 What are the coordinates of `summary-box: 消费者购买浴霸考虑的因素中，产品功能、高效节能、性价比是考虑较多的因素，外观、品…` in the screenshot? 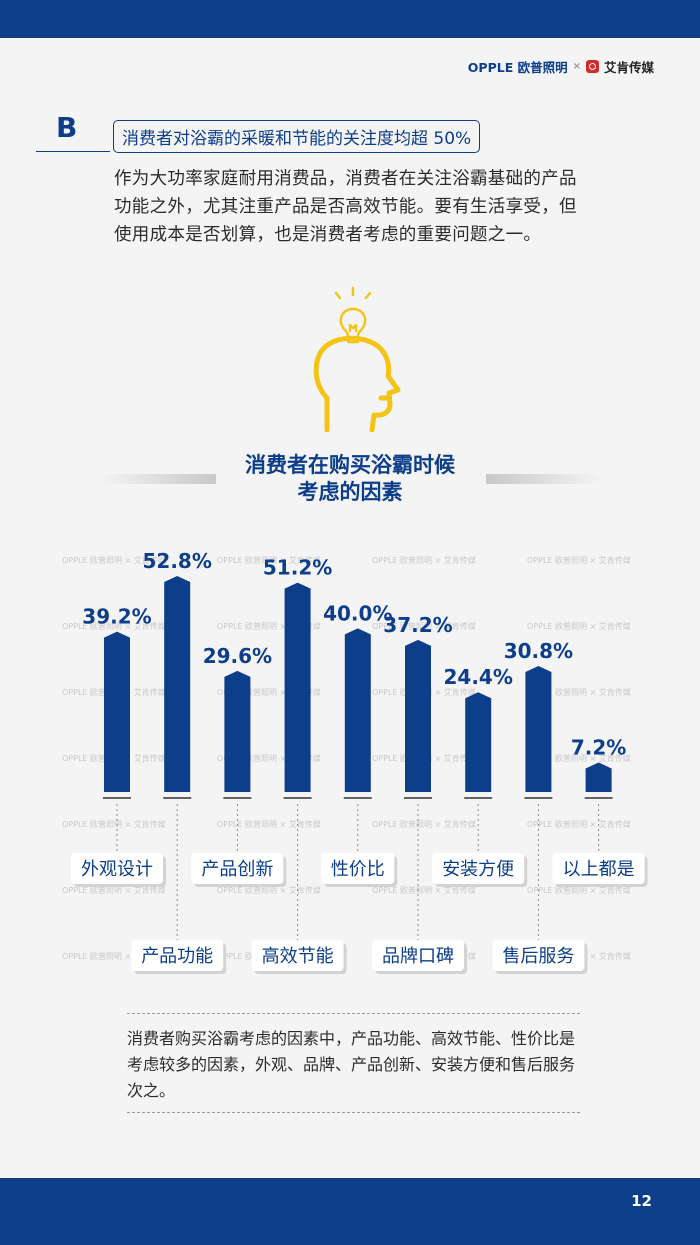 It's located at (353, 1063).